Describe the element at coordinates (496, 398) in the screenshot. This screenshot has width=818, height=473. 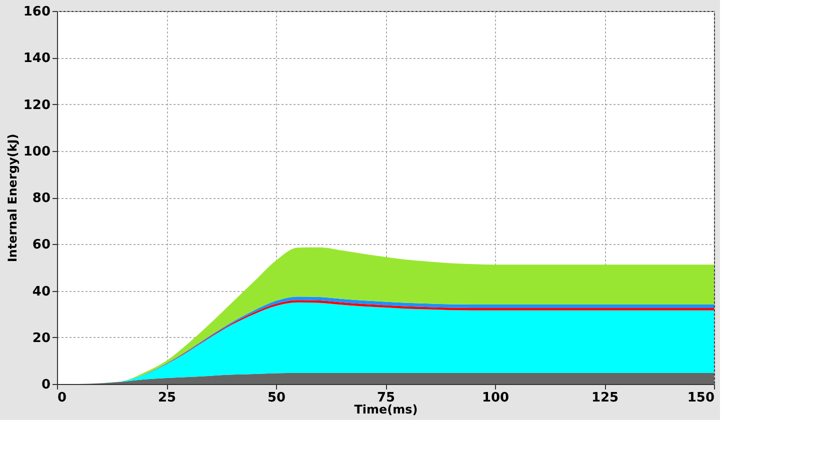
I see `x-tick-label: 100` at that location.